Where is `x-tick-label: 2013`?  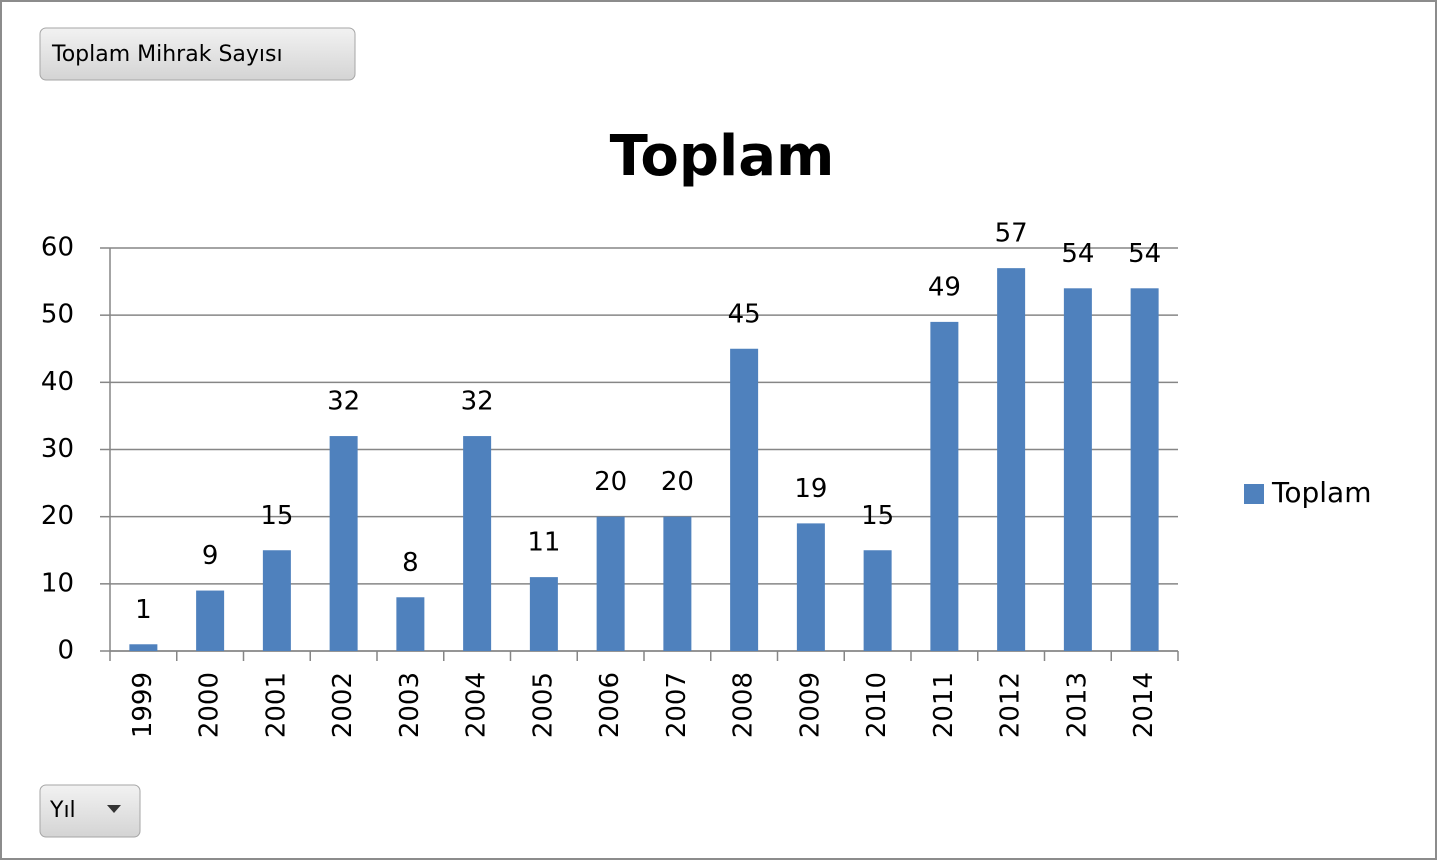 x-tick-label: 2013 is located at coordinates (1077, 705).